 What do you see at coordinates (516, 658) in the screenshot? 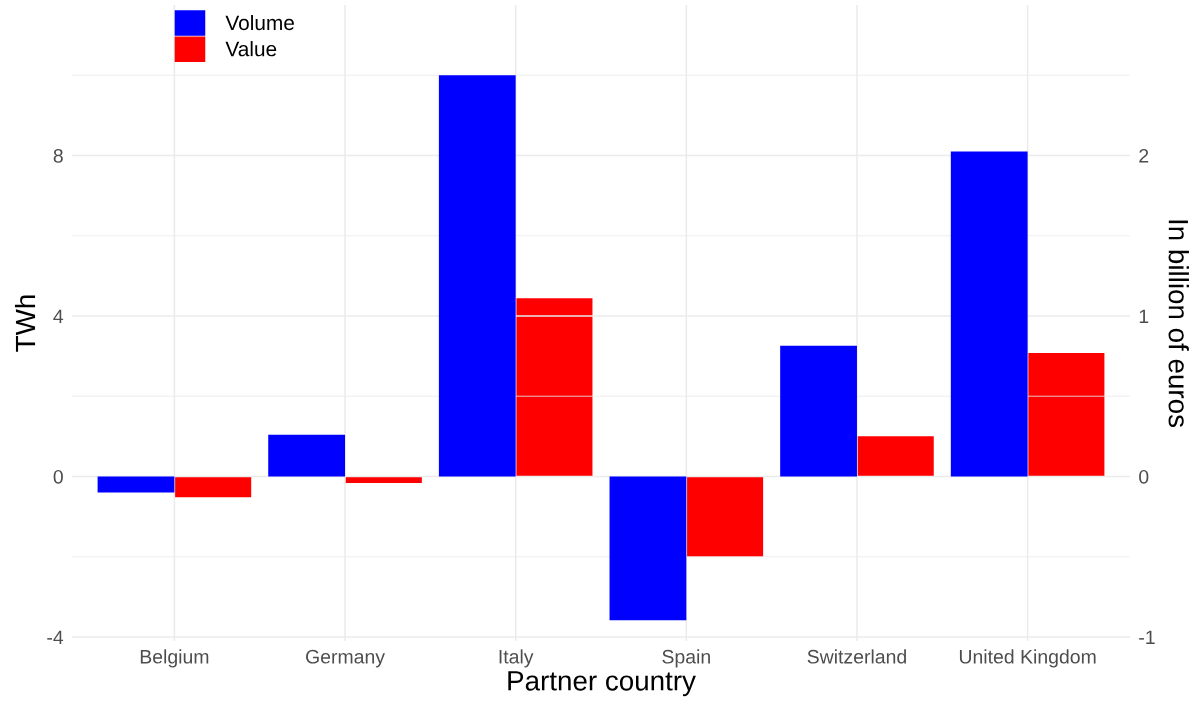
I see `x-tick-label: Italy` at bounding box center [516, 658].